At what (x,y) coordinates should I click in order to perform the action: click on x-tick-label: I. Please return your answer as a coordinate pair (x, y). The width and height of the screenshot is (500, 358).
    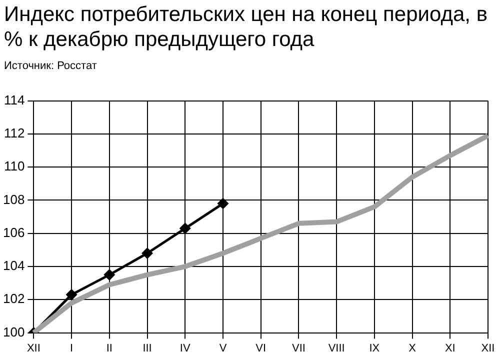
    Looking at the image, I should click on (72, 348).